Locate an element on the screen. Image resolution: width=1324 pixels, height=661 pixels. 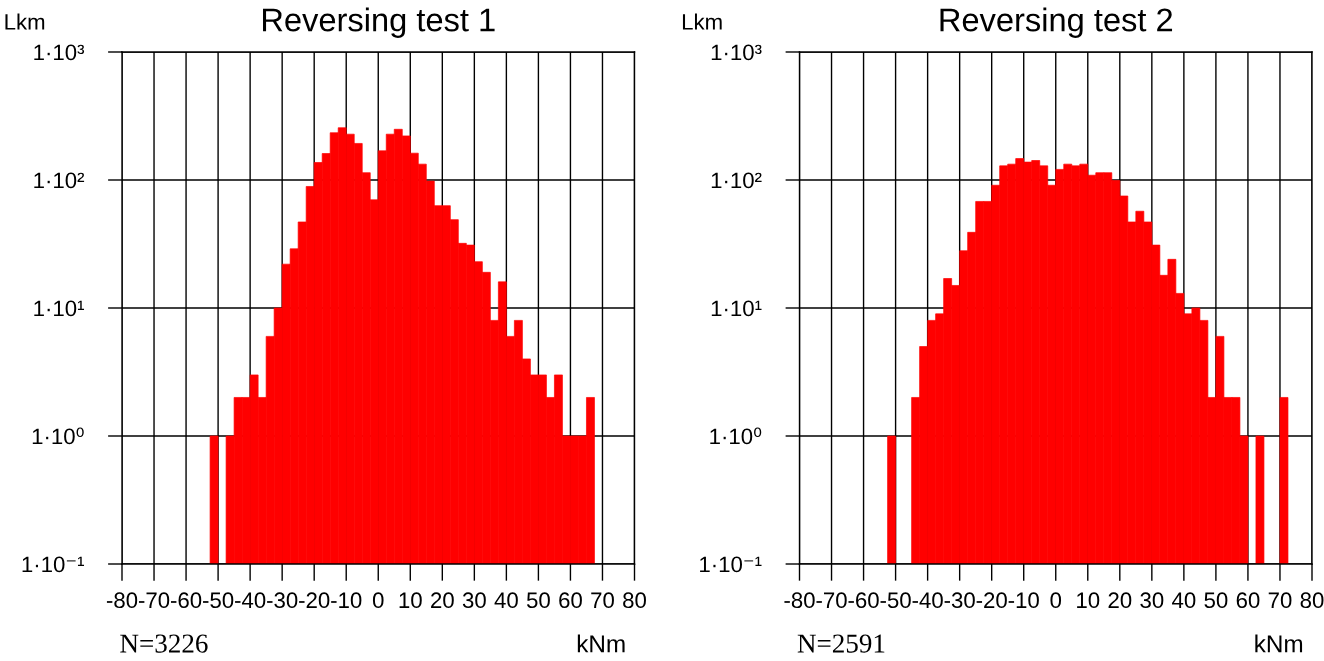
text: N=3226 is located at coordinates (164, 643).